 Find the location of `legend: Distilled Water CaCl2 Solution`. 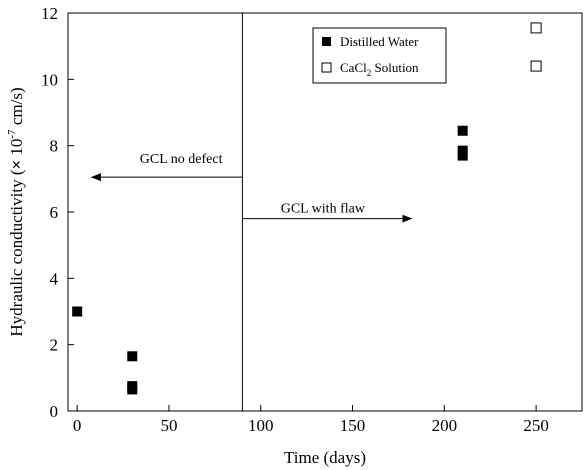

legend: Distilled Water CaCl2 Solution is located at coordinates (379, 55).